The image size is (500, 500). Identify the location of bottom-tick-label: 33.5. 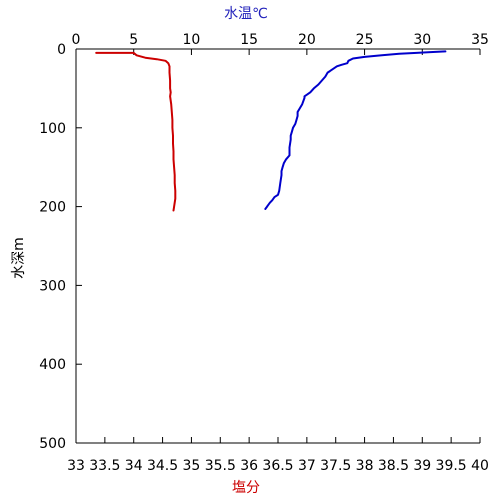
(104, 466).